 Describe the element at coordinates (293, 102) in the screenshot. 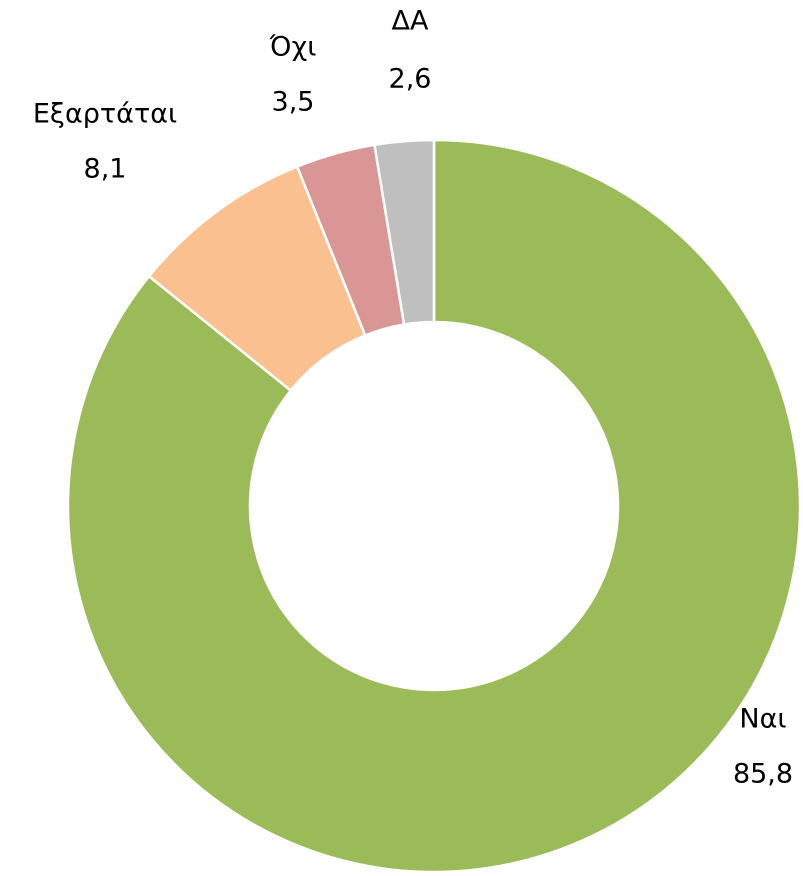

I see `value-label: 3,5` at that location.